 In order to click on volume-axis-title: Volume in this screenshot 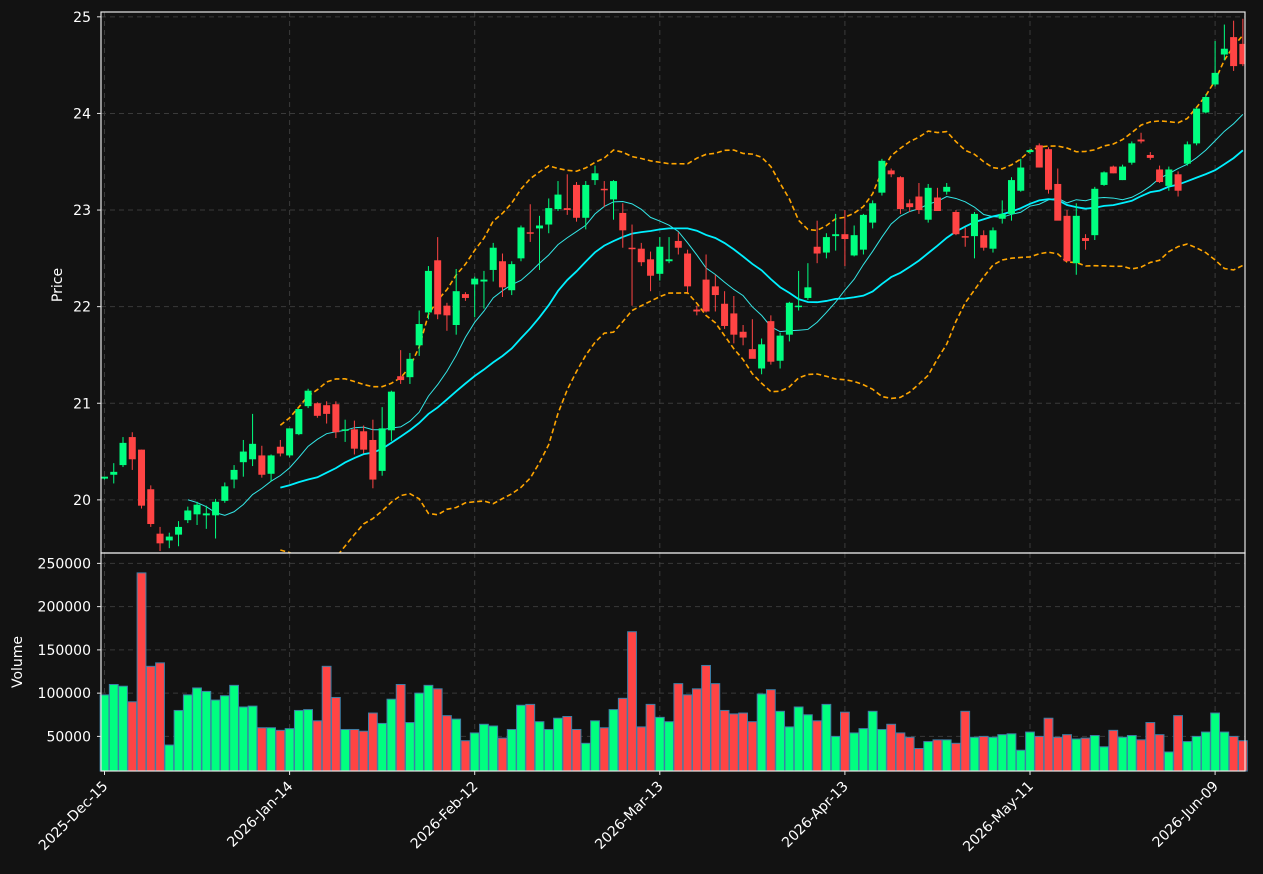, I will do `click(18, 662)`.